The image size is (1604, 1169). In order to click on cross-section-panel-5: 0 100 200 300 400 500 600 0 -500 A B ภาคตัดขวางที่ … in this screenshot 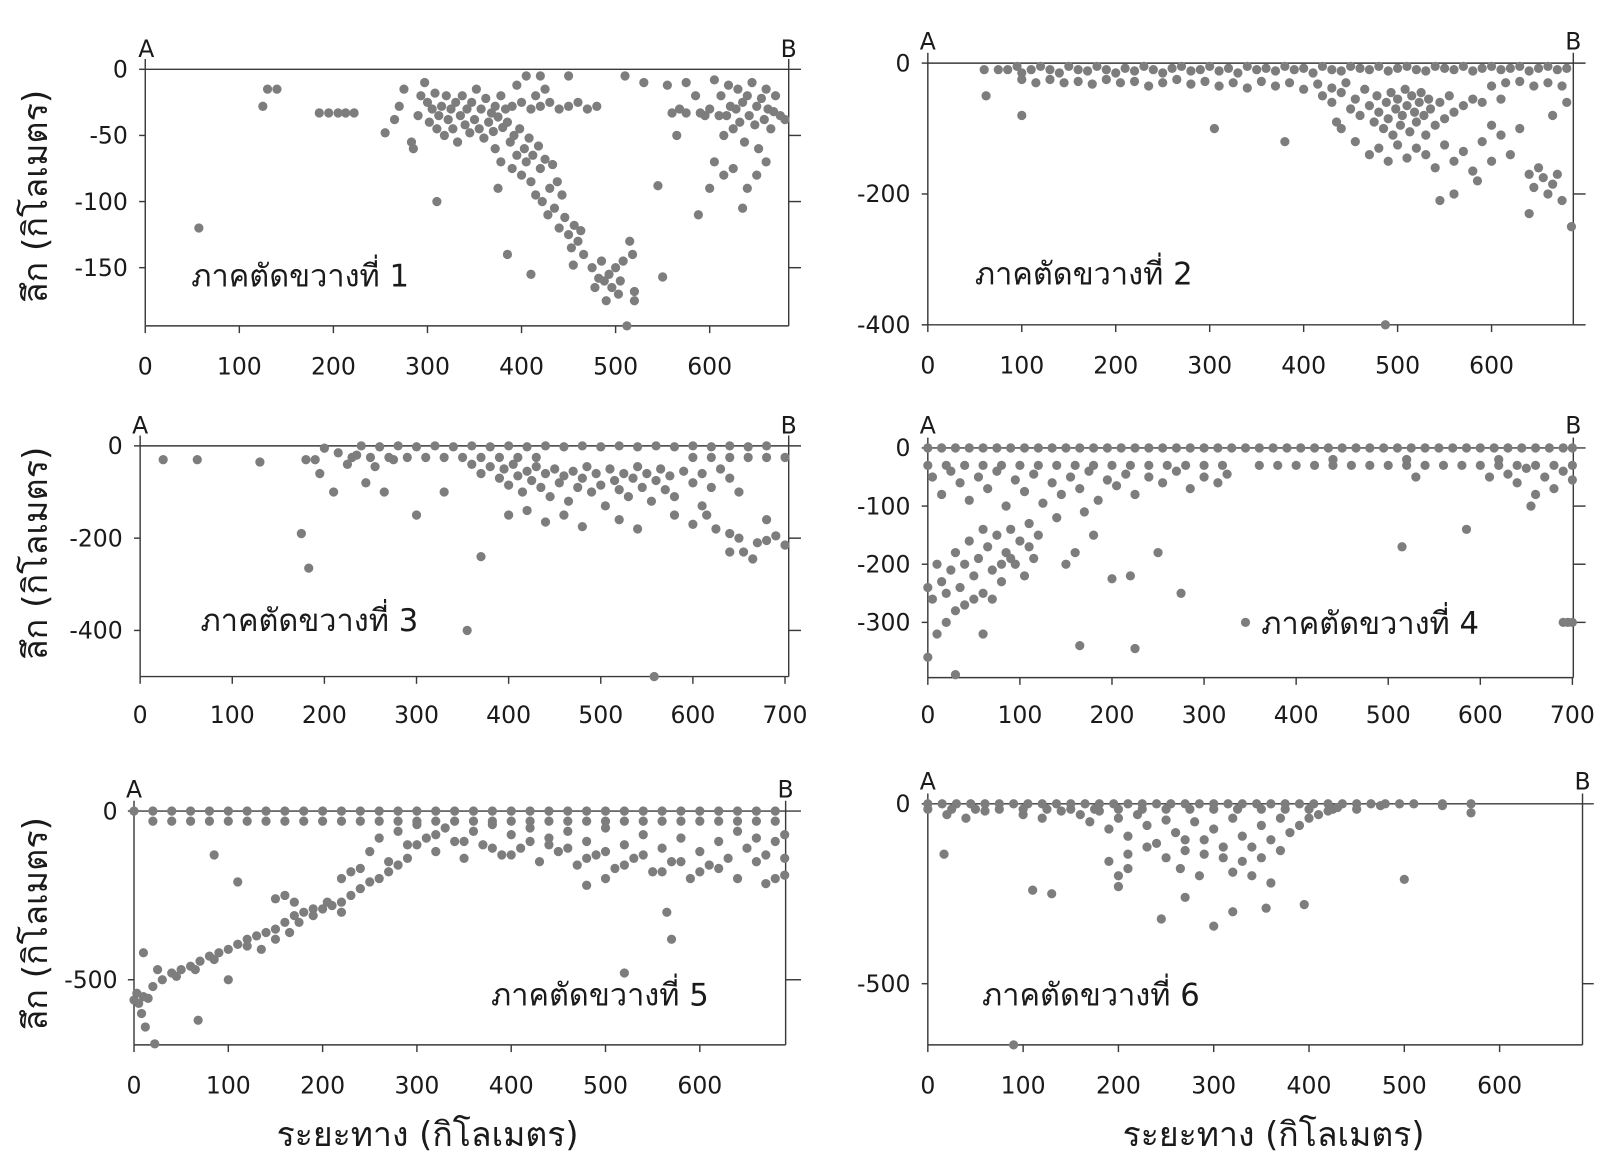, I will do `click(432, 937)`.